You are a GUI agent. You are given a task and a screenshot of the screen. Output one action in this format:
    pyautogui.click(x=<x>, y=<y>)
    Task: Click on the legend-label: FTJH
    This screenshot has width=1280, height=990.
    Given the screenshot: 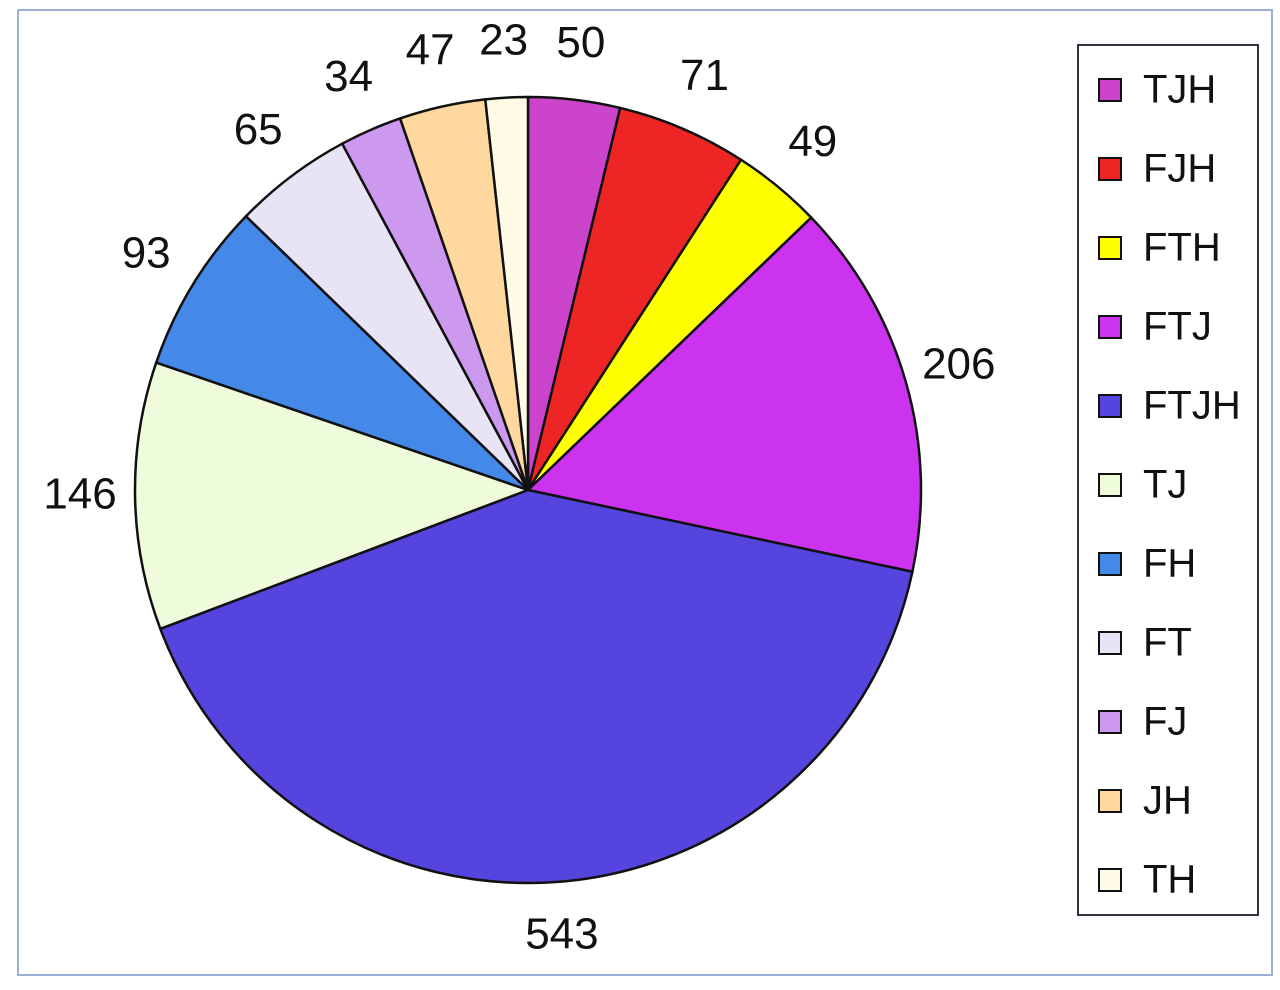 What is the action you would take?
    pyautogui.click(x=1192, y=406)
    